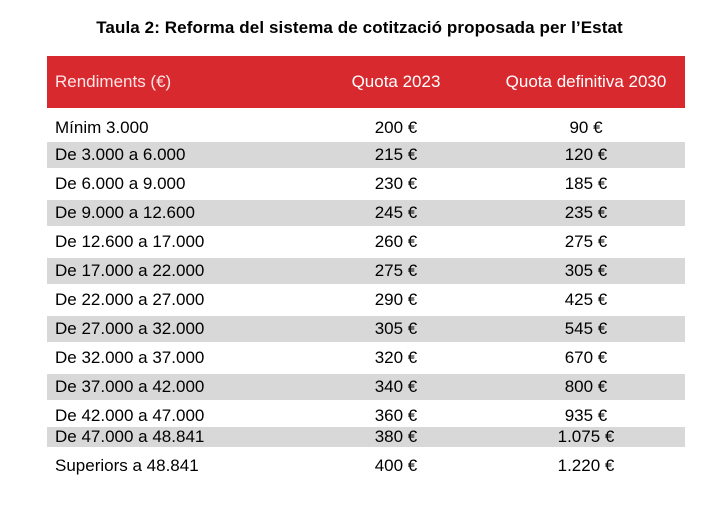 This screenshot has width=719, height=505. I want to click on table-row: De 17.000 a 22.000 275 € 305 €, so click(366, 271).